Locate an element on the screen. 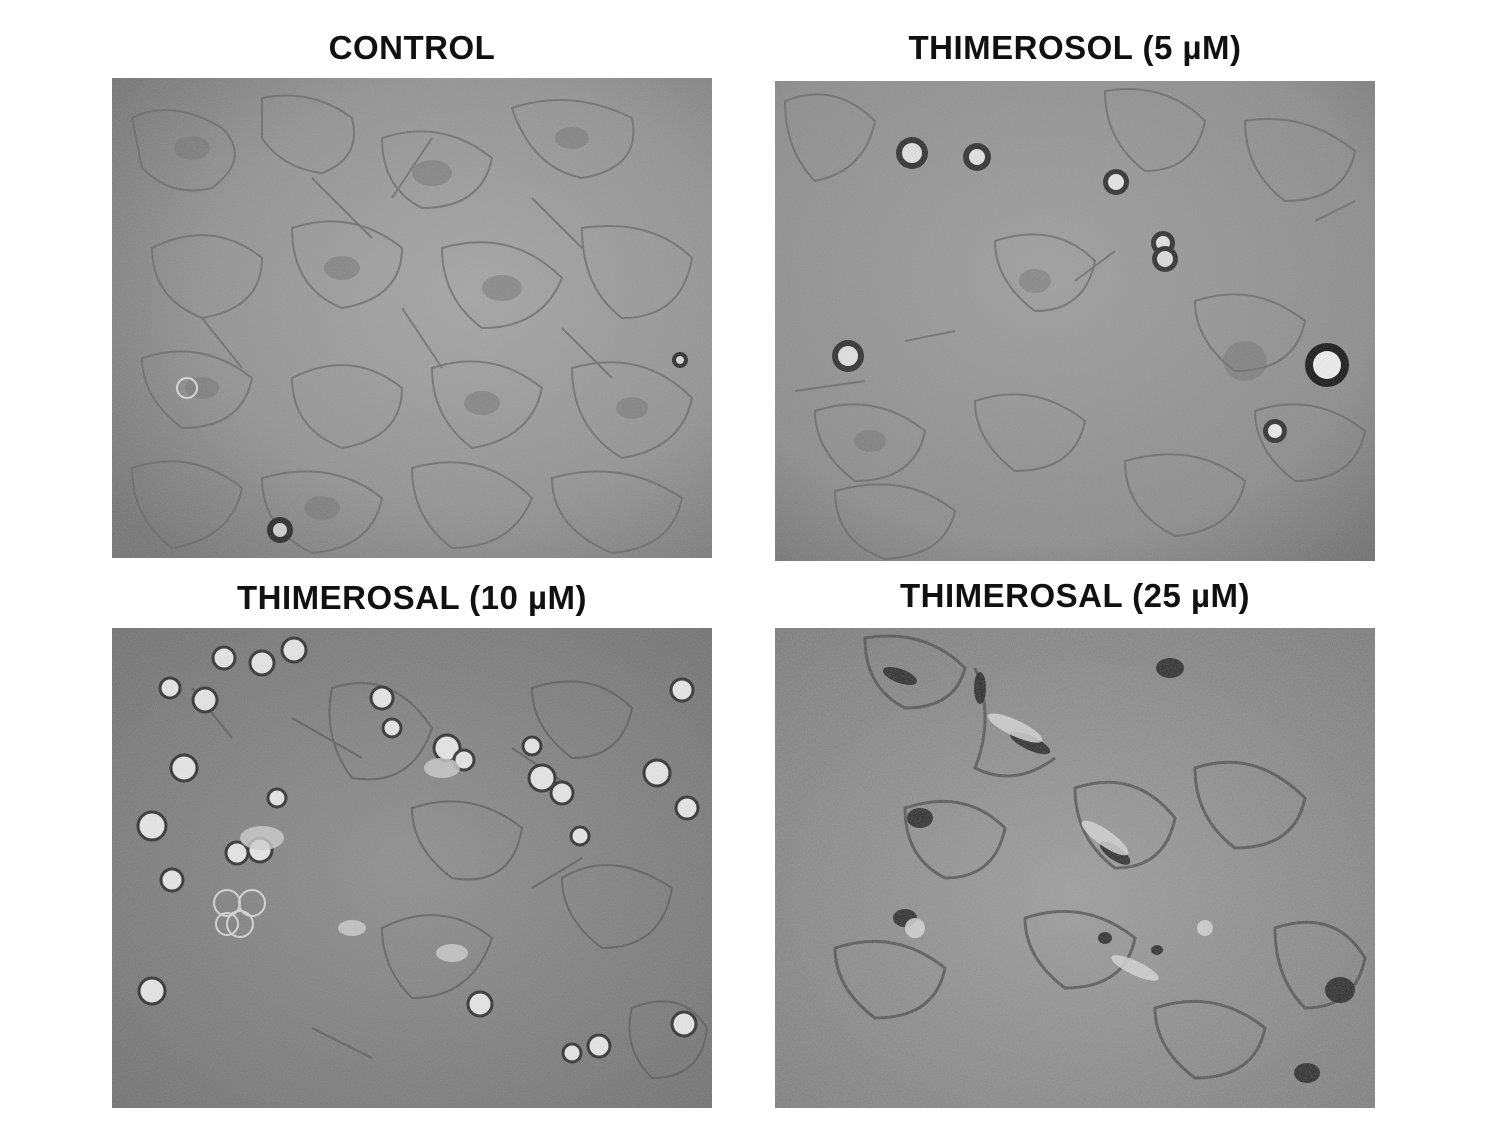  panel-title-thimerosal-10um: THIMEROSAL (10 µM) is located at coordinates (412, 597).